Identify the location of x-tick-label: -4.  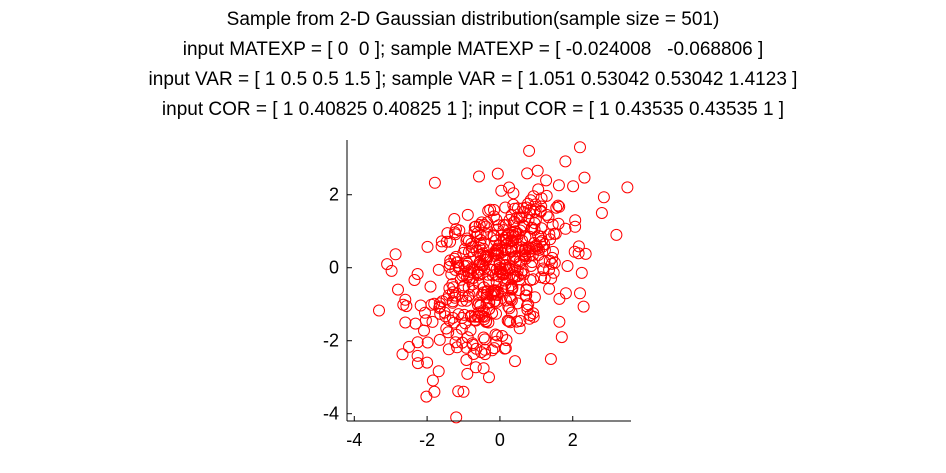
(354, 440).